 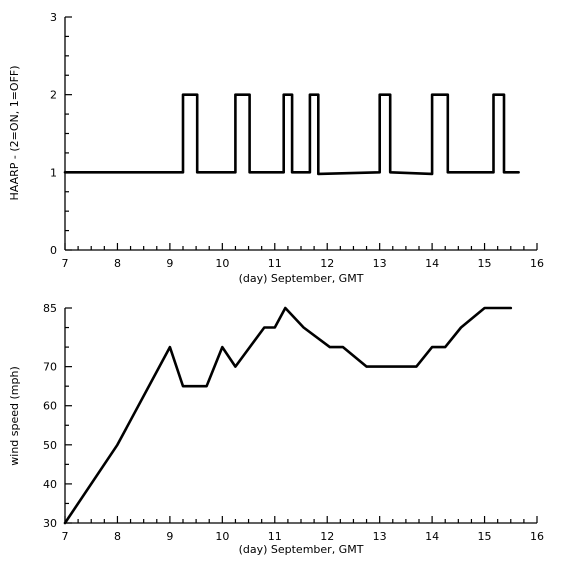 I want to click on y-tick-label: 70, so click(x=50, y=367).